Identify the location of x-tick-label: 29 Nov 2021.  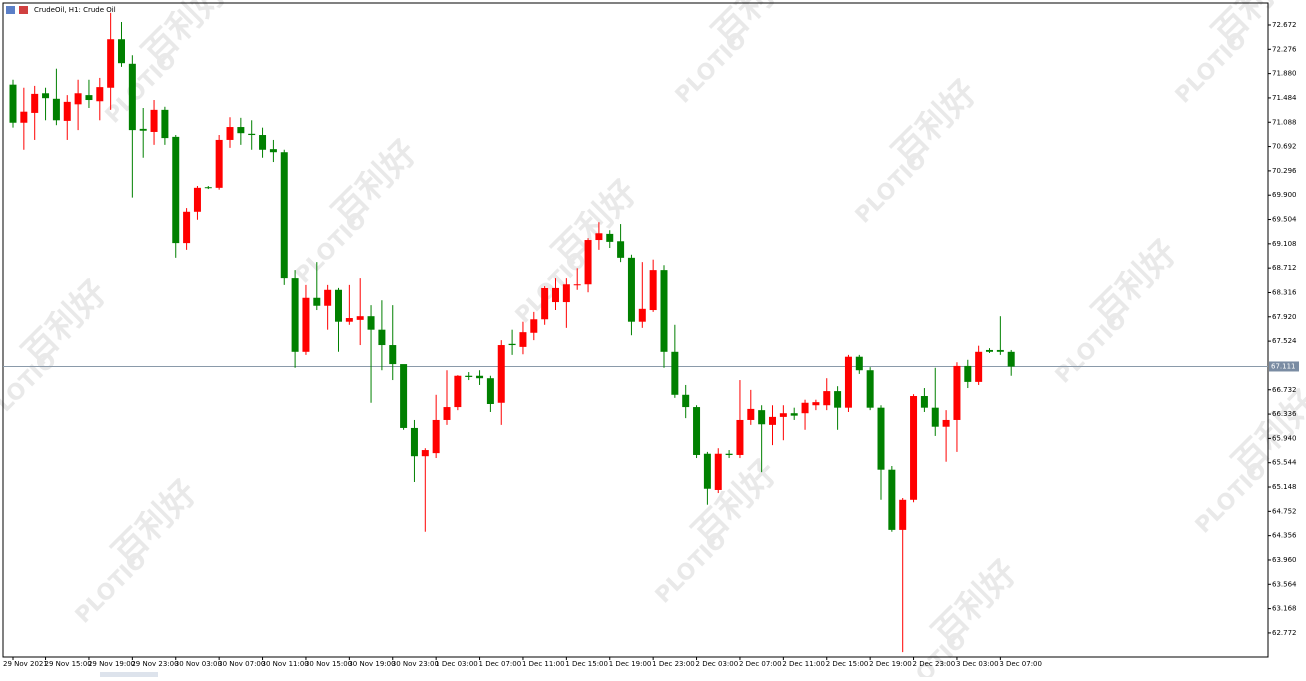
(25, 664).